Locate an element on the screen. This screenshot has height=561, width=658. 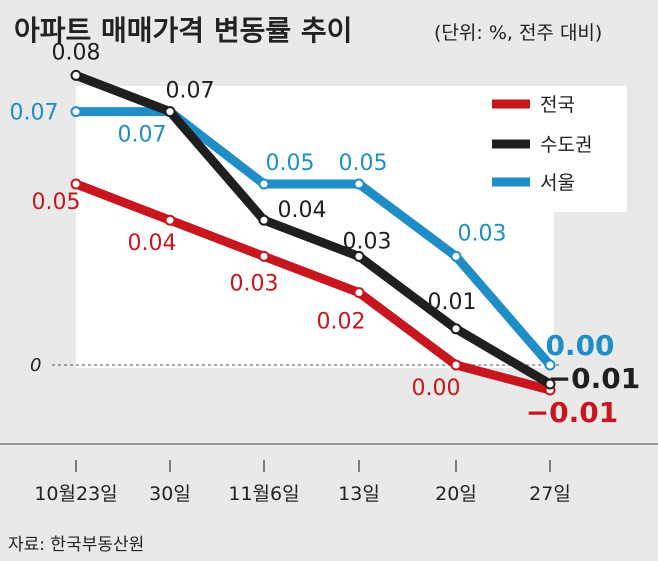
unit-note: (단위: %, 전주 대비) is located at coordinates (518, 33).